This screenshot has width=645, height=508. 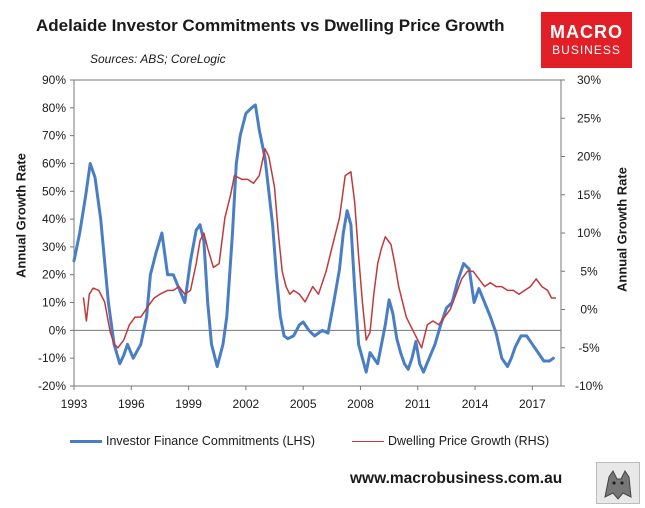 I want to click on x-tick-label: 2017, so click(x=532, y=404).